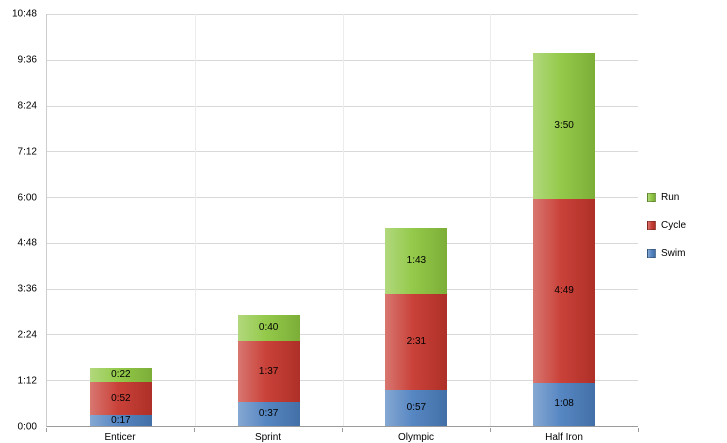  Describe the element at coordinates (651, 253) in the screenshot. I see `legend-swatch-swim` at that location.